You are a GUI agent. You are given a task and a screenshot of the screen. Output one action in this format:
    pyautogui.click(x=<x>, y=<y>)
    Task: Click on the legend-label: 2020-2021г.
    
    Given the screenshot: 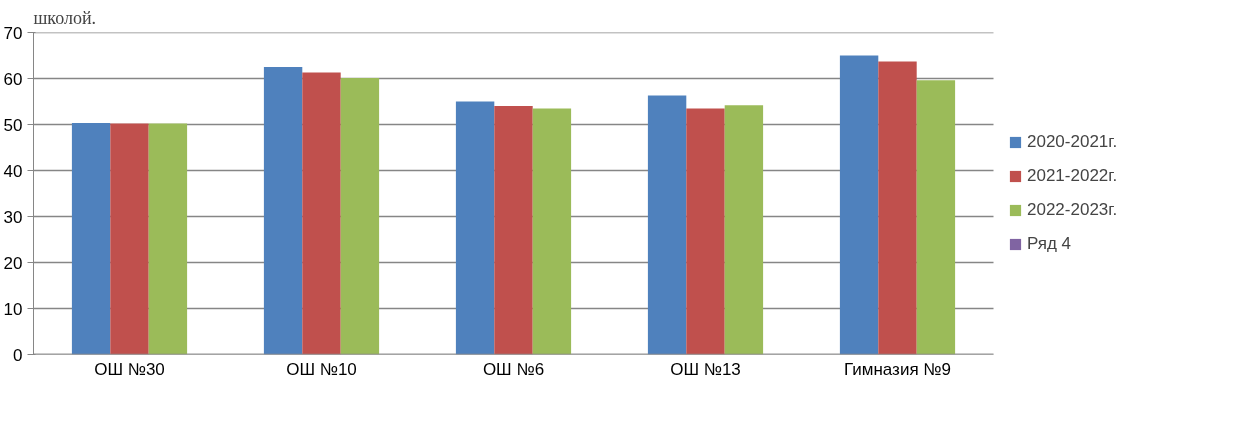 What is the action you would take?
    pyautogui.click(x=1072, y=142)
    